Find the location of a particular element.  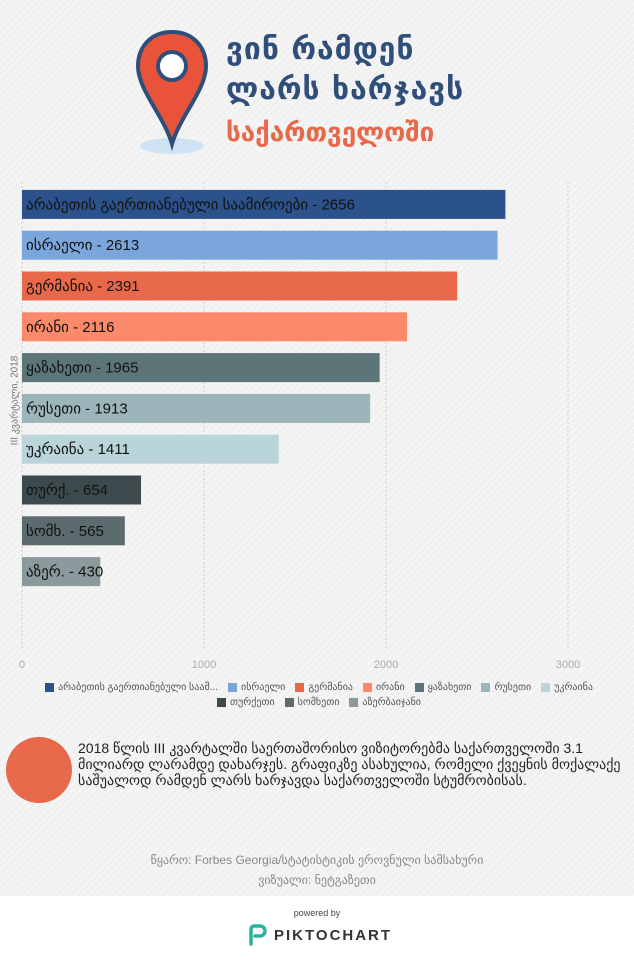

legend-item: გერმანია is located at coordinates (324, 687).